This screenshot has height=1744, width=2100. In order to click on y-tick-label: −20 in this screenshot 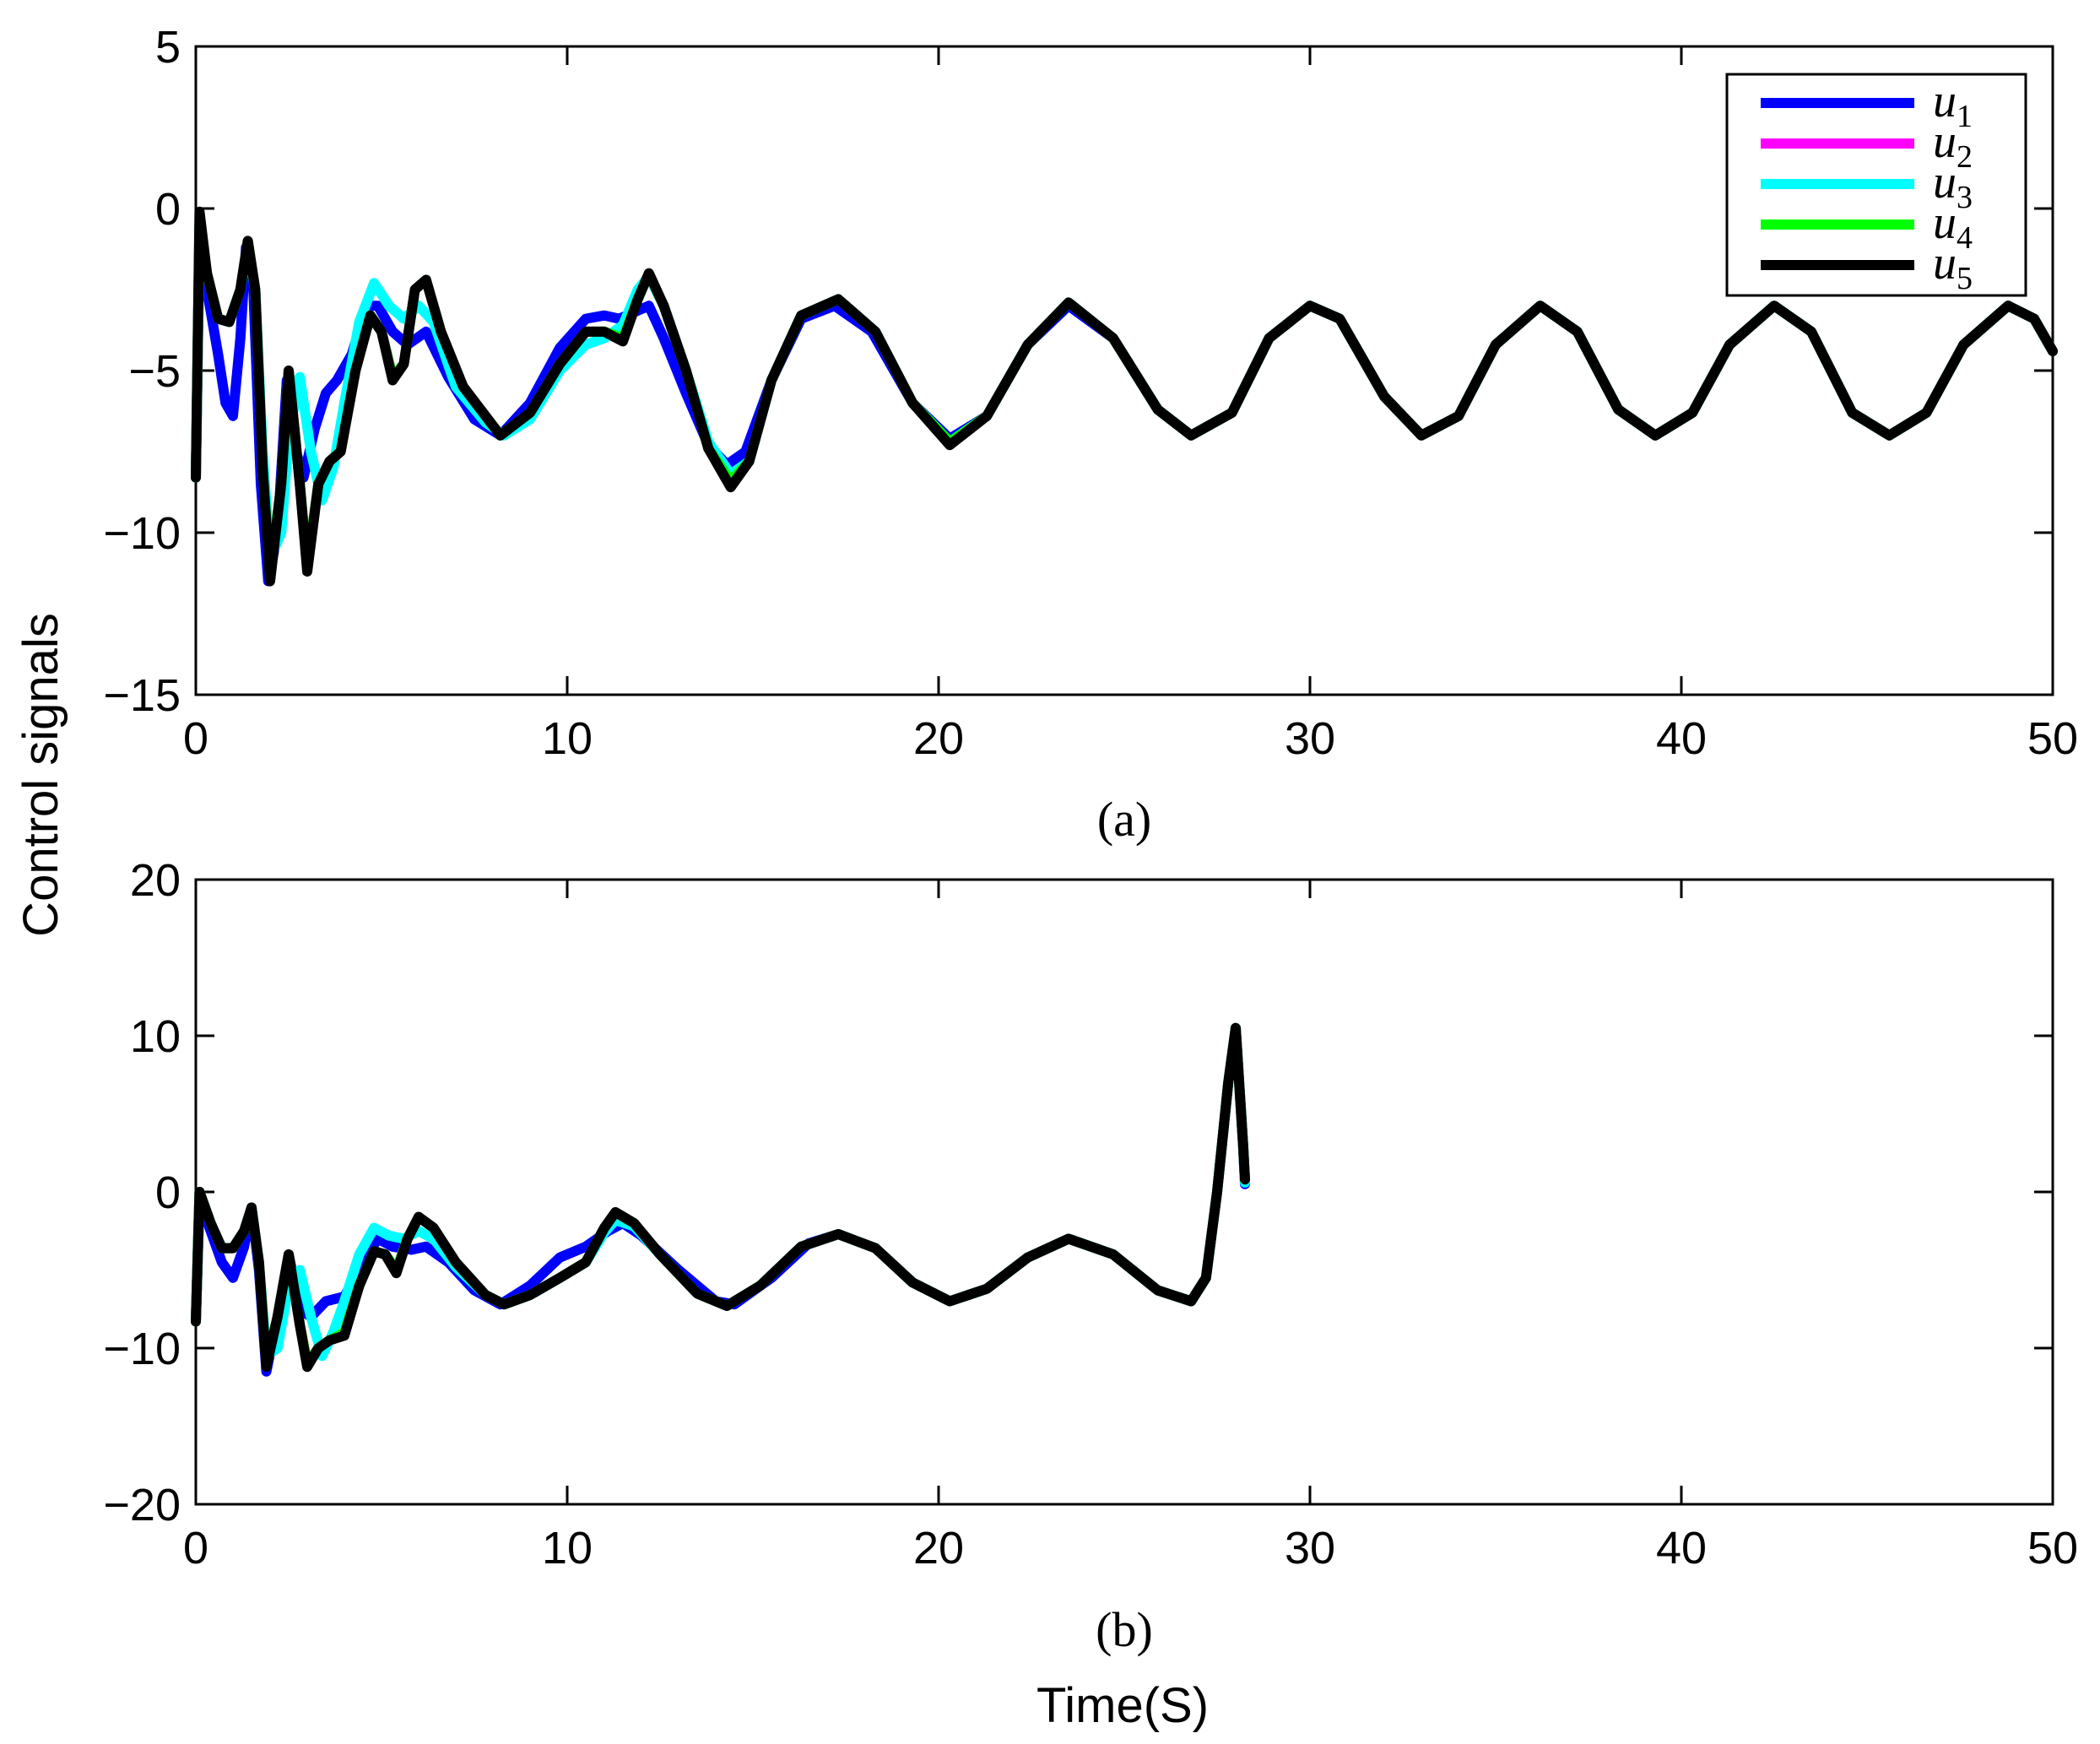, I will do `click(142, 1505)`.